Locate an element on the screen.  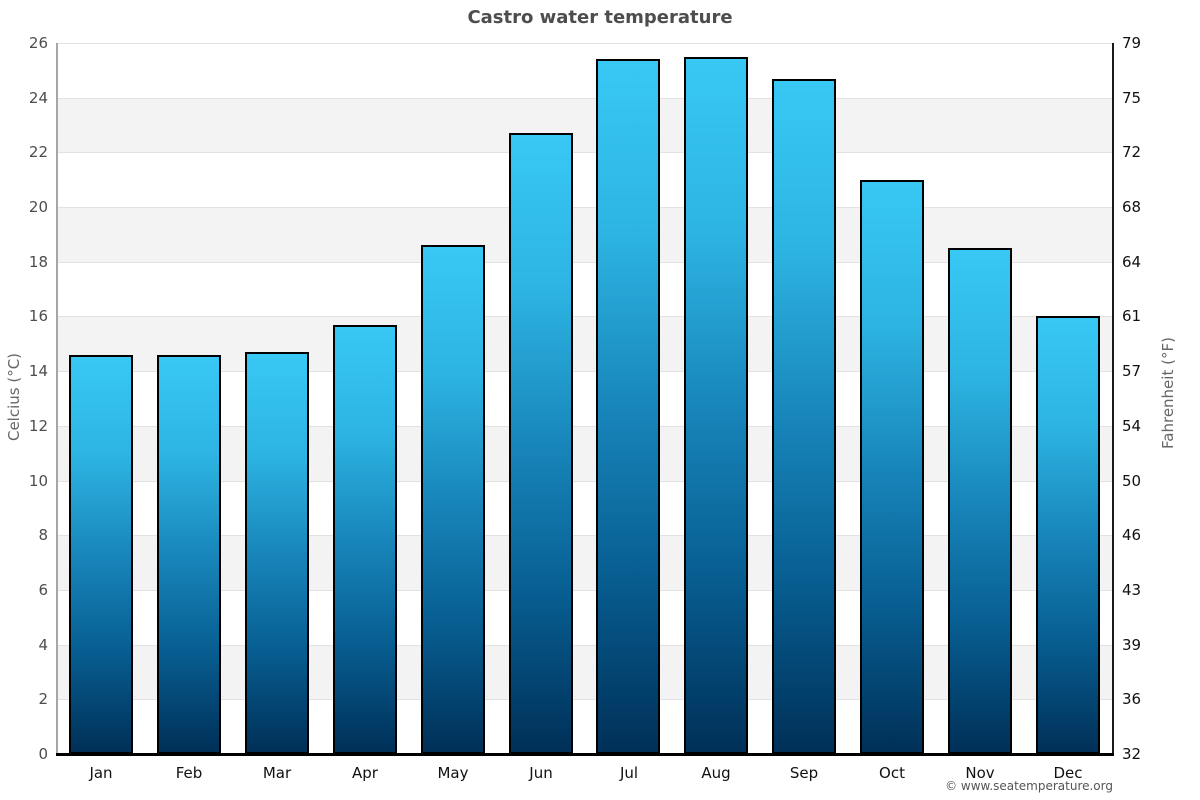
bar-dec is located at coordinates (1068, 535).